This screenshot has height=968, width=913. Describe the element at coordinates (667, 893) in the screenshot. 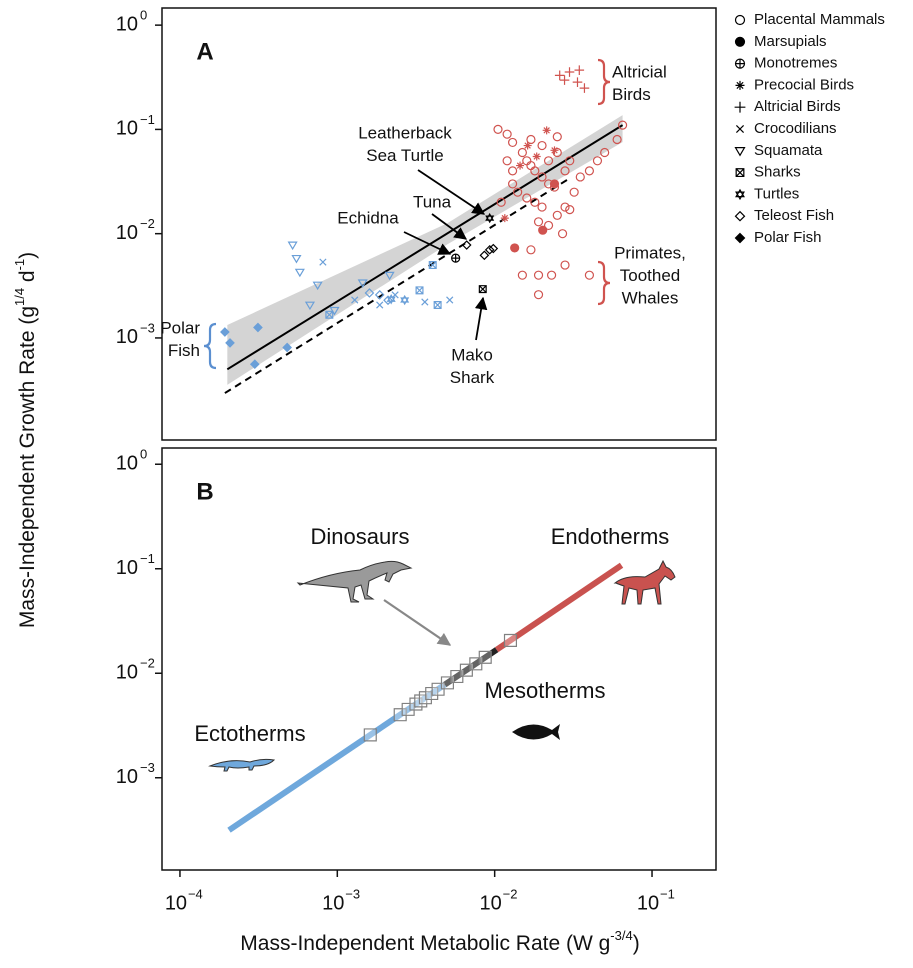

I see `x-tick-exponent: −1` at that location.